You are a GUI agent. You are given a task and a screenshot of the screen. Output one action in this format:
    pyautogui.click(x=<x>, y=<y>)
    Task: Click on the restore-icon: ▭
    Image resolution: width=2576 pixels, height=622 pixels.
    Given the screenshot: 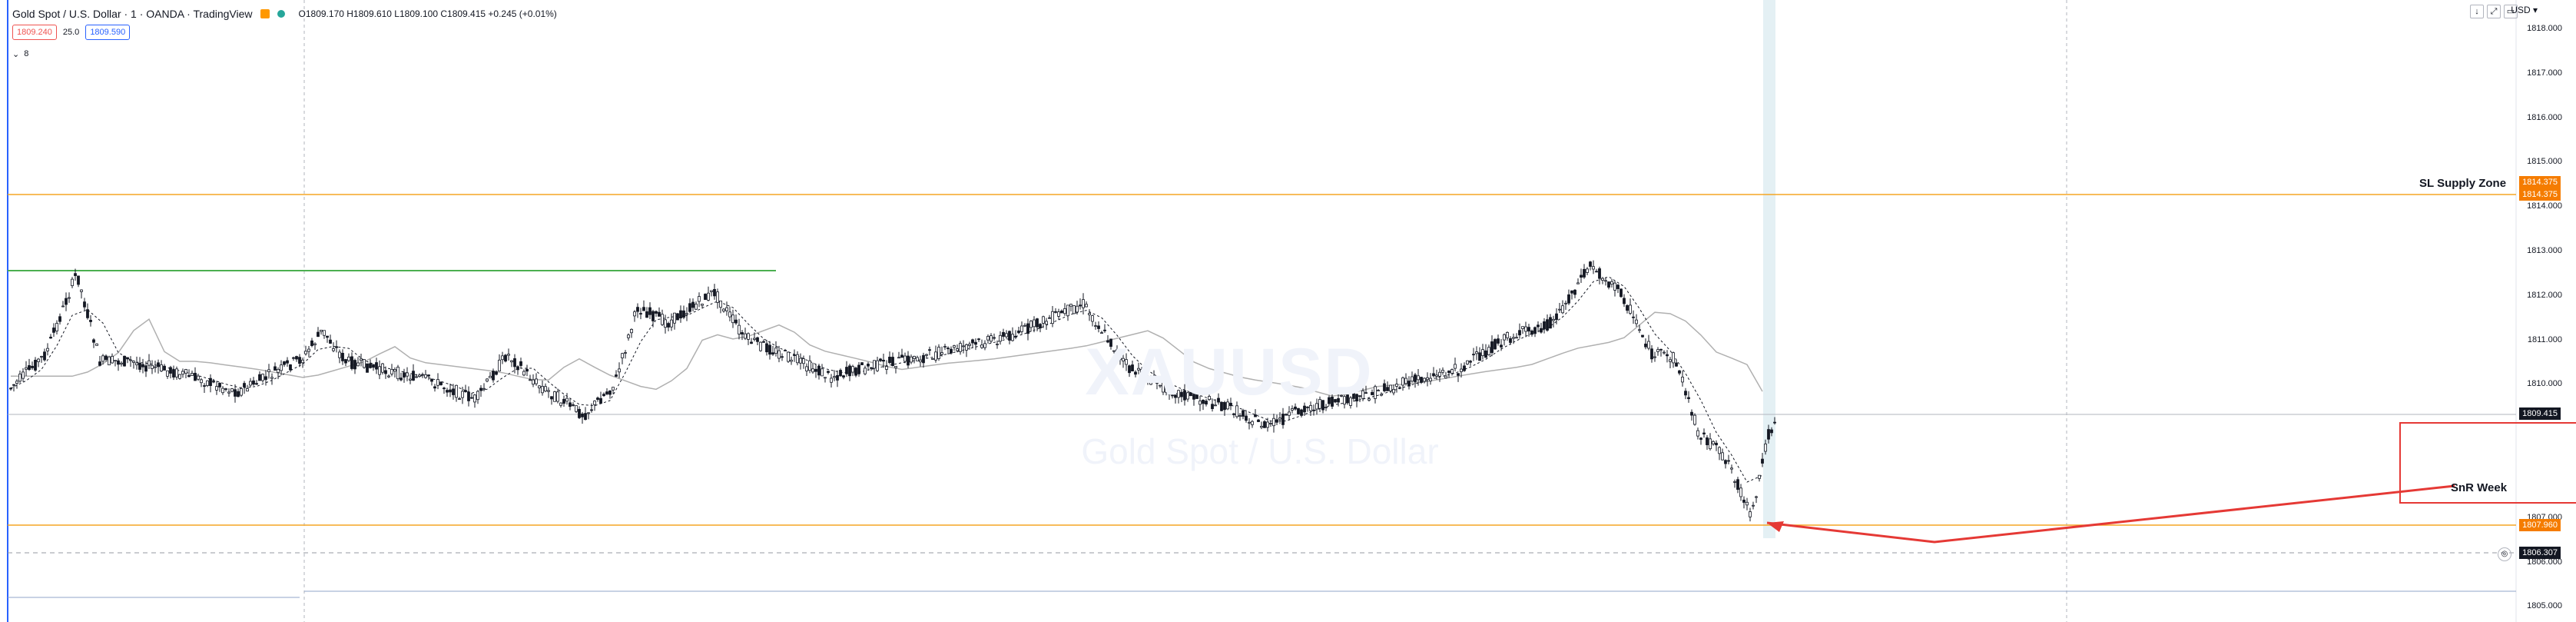 What is the action you would take?
    pyautogui.click(x=2511, y=11)
    